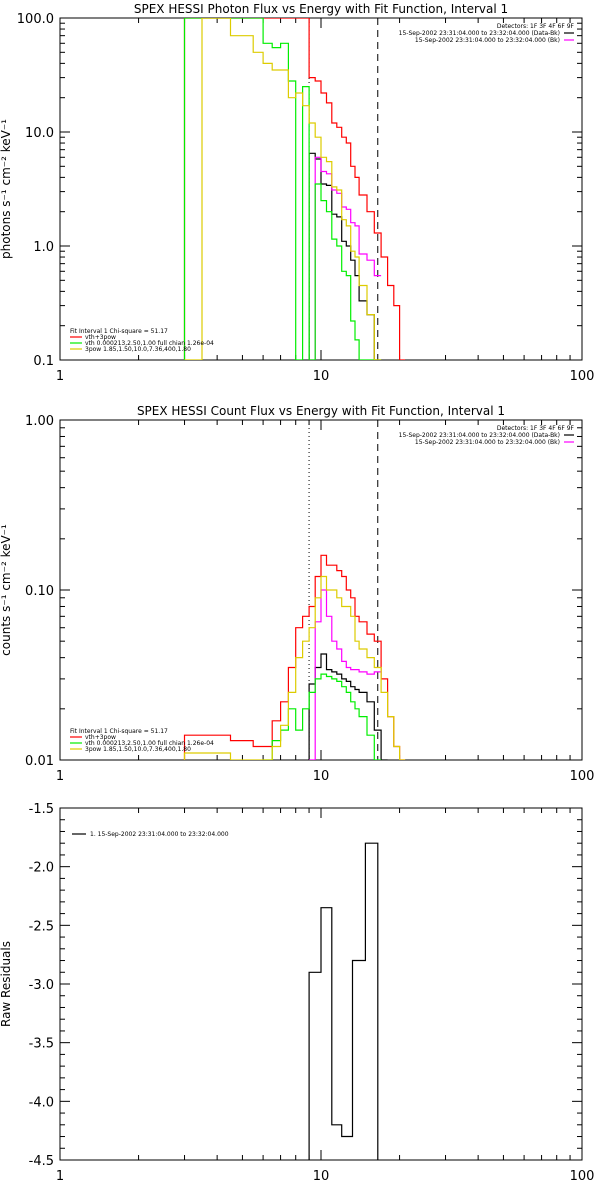  Describe the element at coordinates (39, 421) in the screenshot. I see `y-tick-label: 1.00` at that location.